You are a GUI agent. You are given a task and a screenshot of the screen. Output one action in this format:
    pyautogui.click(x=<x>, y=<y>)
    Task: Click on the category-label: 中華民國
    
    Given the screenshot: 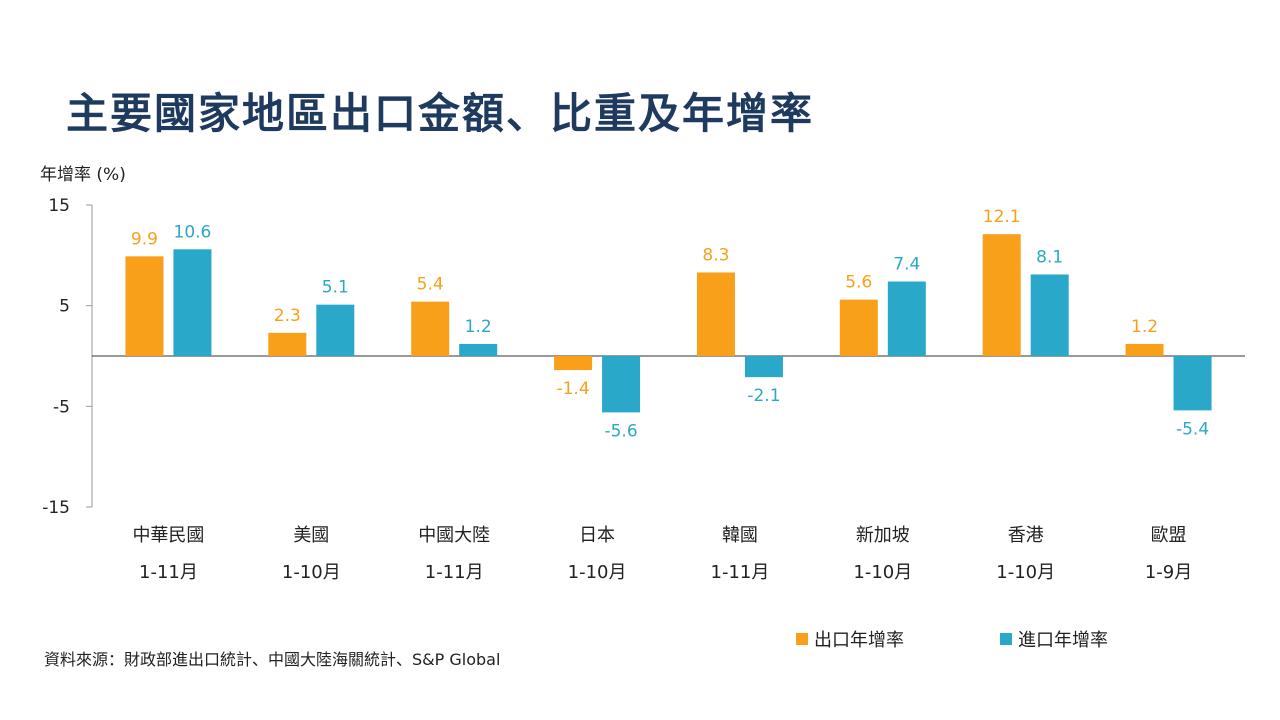 What is the action you would take?
    pyautogui.click(x=168, y=535)
    